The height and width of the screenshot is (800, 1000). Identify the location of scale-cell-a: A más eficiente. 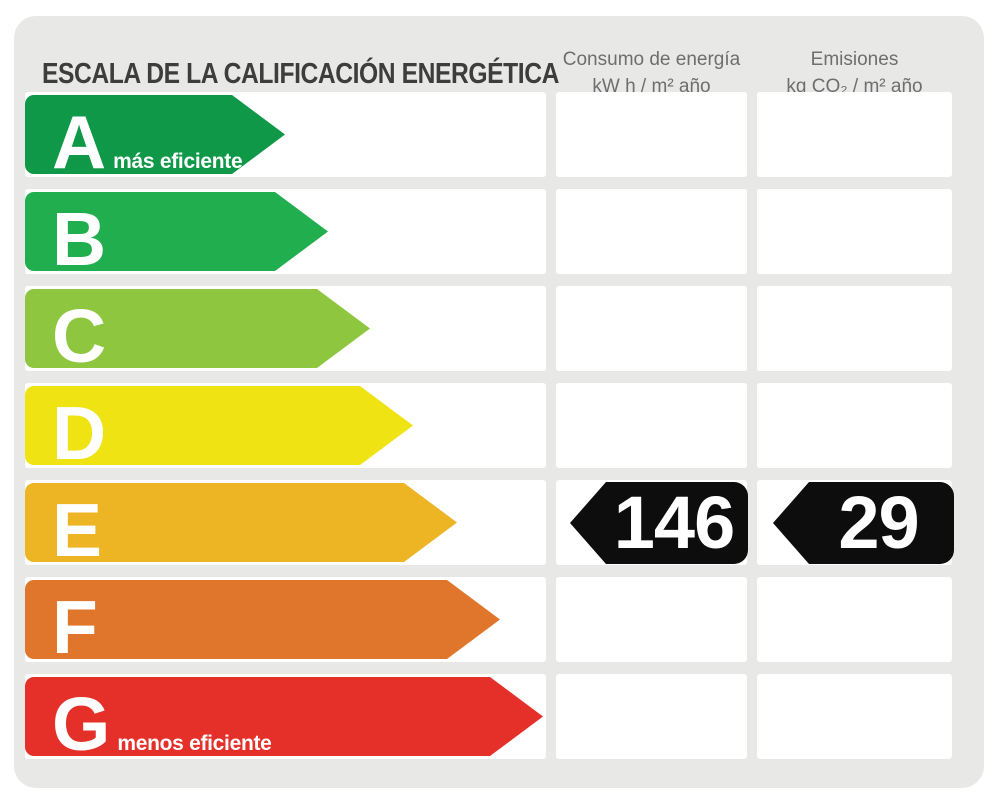
(285, 134).